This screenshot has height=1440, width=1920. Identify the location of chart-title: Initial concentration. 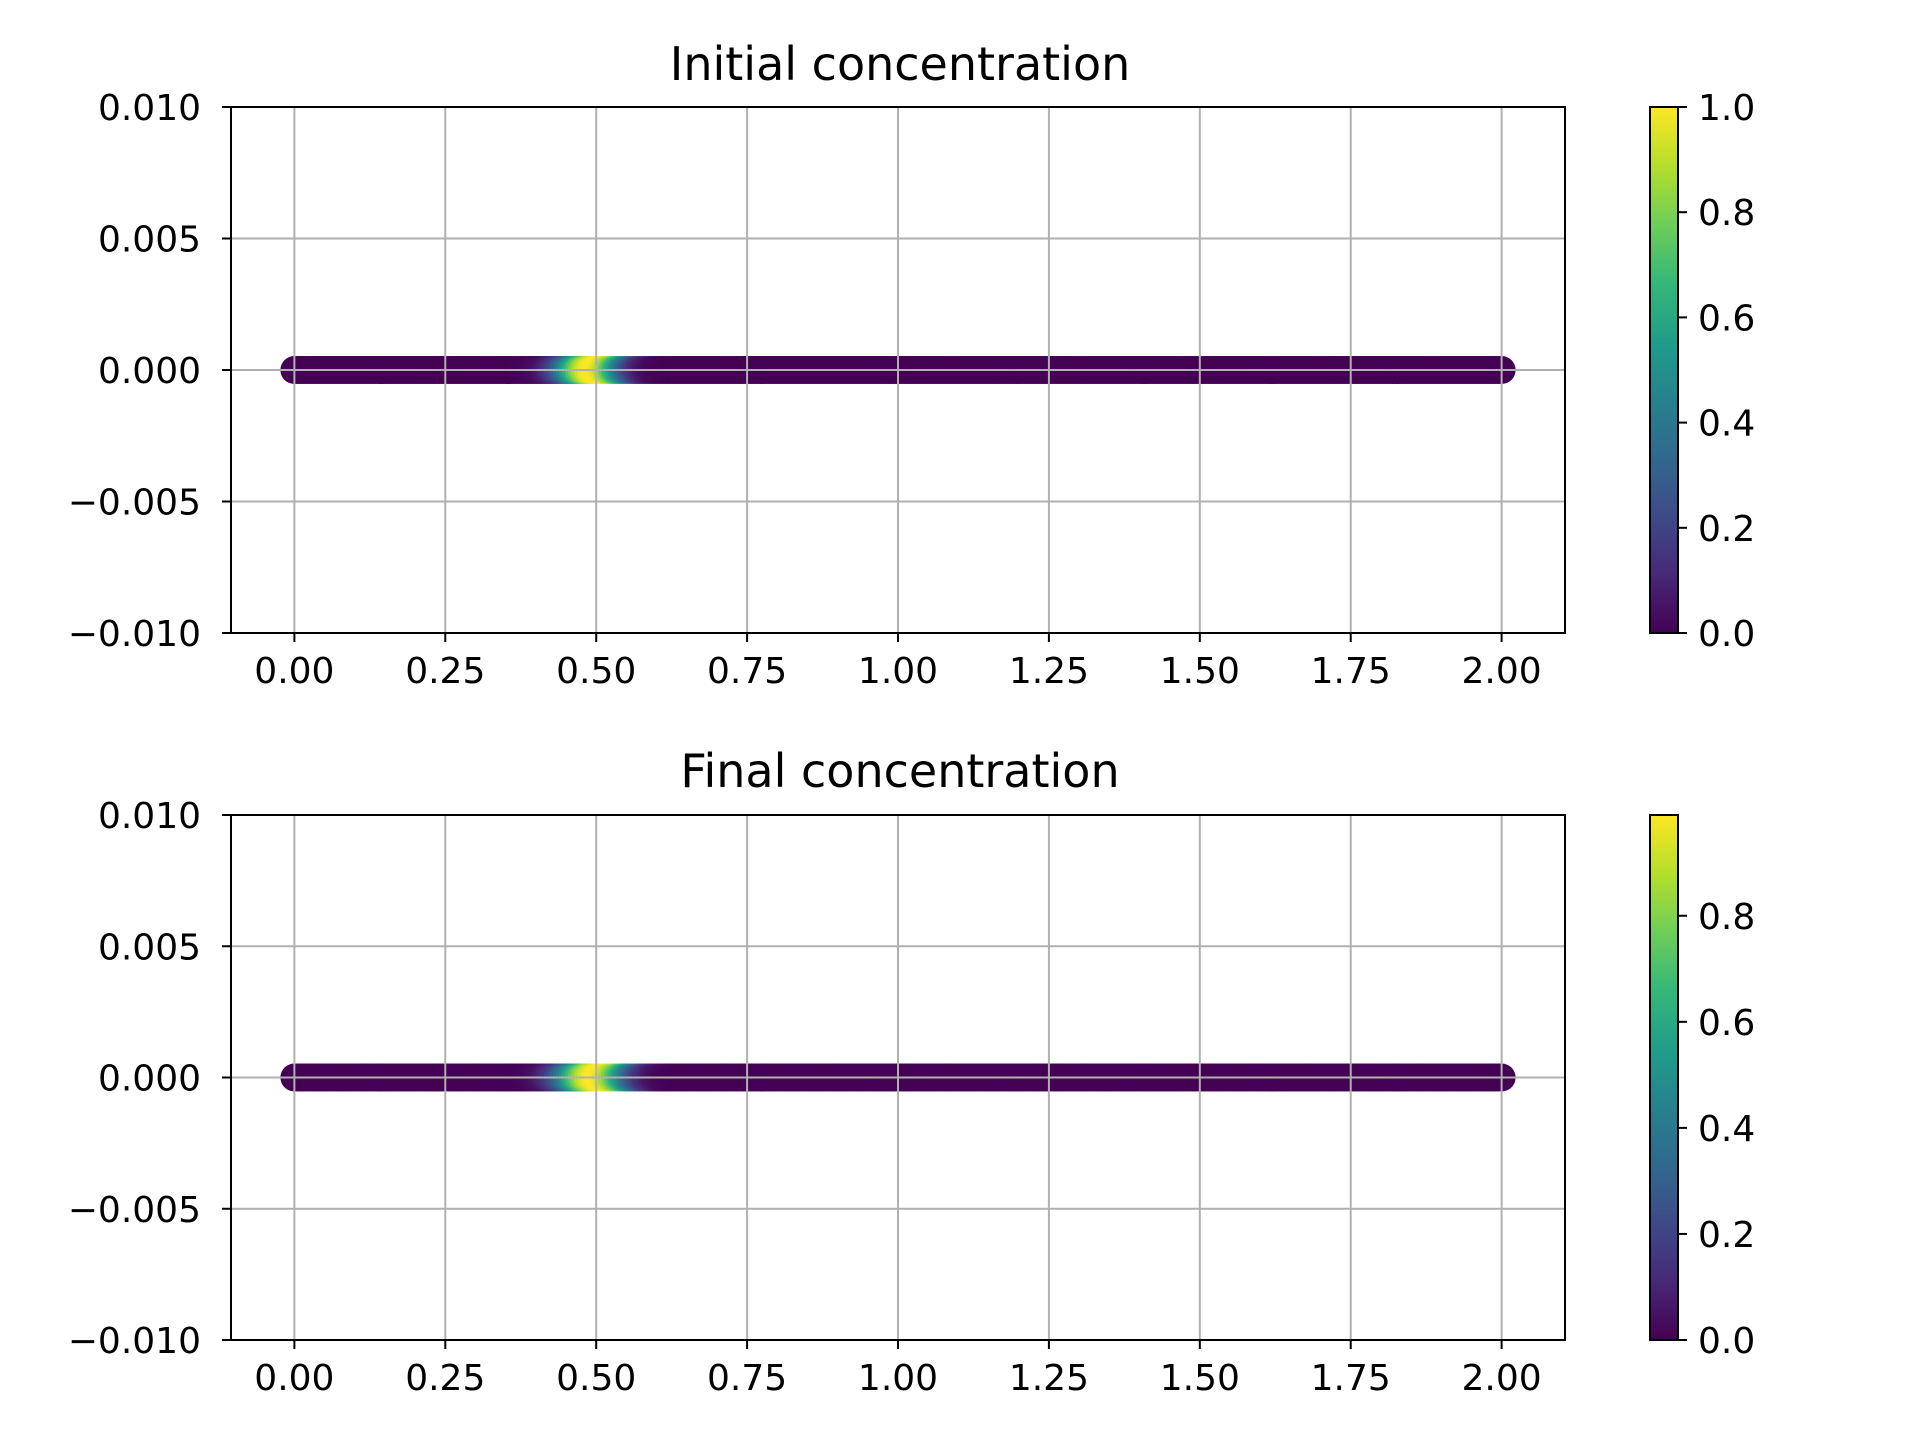
(900, 64).